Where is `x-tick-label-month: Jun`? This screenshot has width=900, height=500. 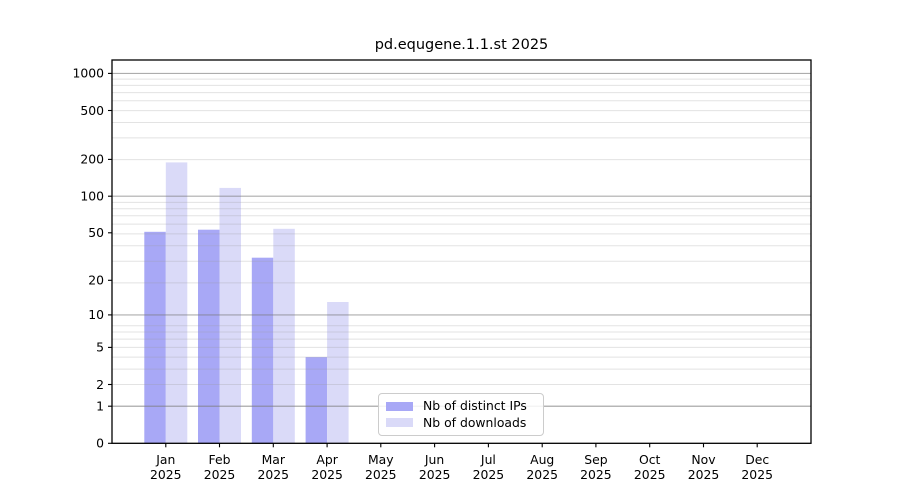
x-tick-label-month: Jun is located at coordinates (434, 459).